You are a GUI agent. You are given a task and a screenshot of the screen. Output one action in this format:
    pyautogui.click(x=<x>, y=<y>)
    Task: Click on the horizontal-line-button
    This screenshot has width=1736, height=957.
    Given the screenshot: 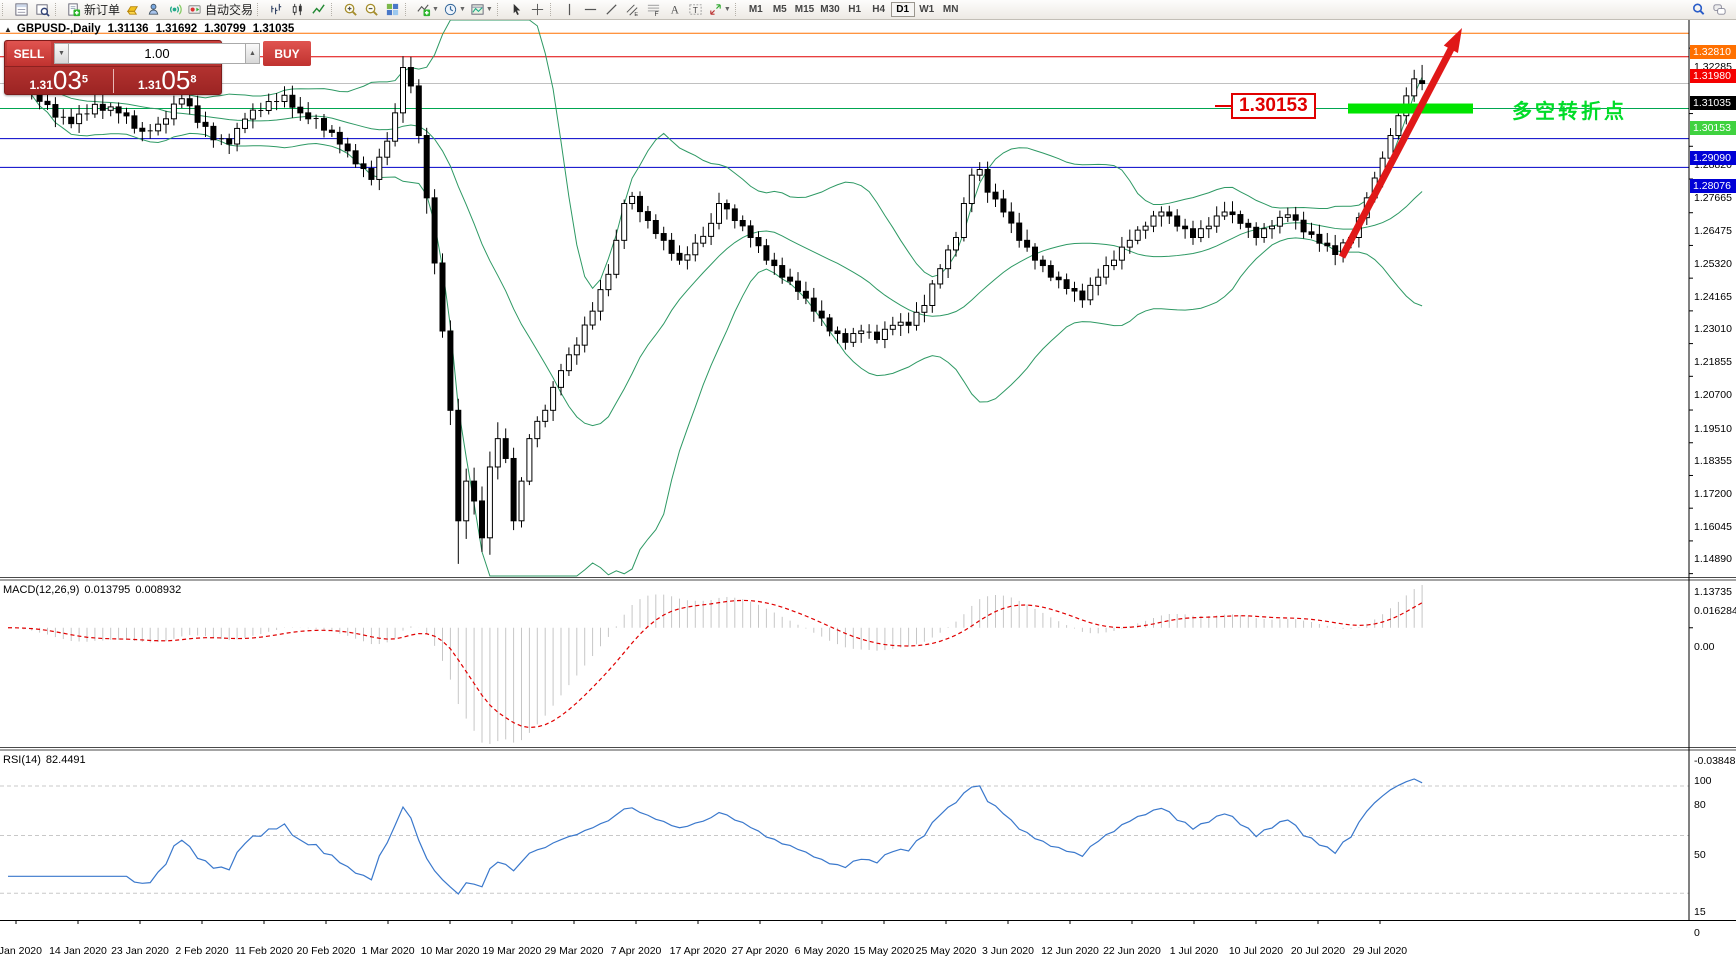 What is the action you would take?
    pyautogui.click(x=590, y=9)
    